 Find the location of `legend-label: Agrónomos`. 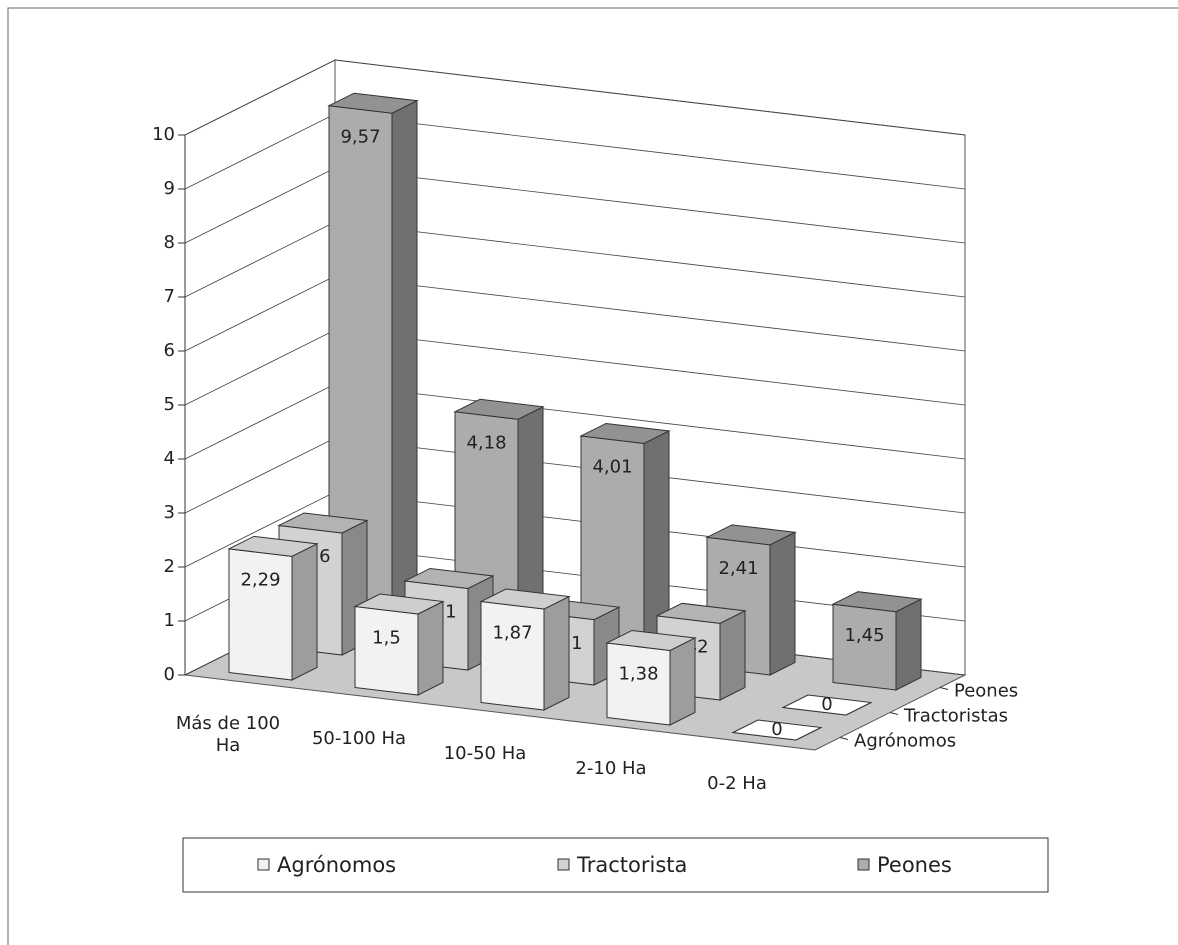

legend-label: Agrónomos is located at coordinates (336, 865).